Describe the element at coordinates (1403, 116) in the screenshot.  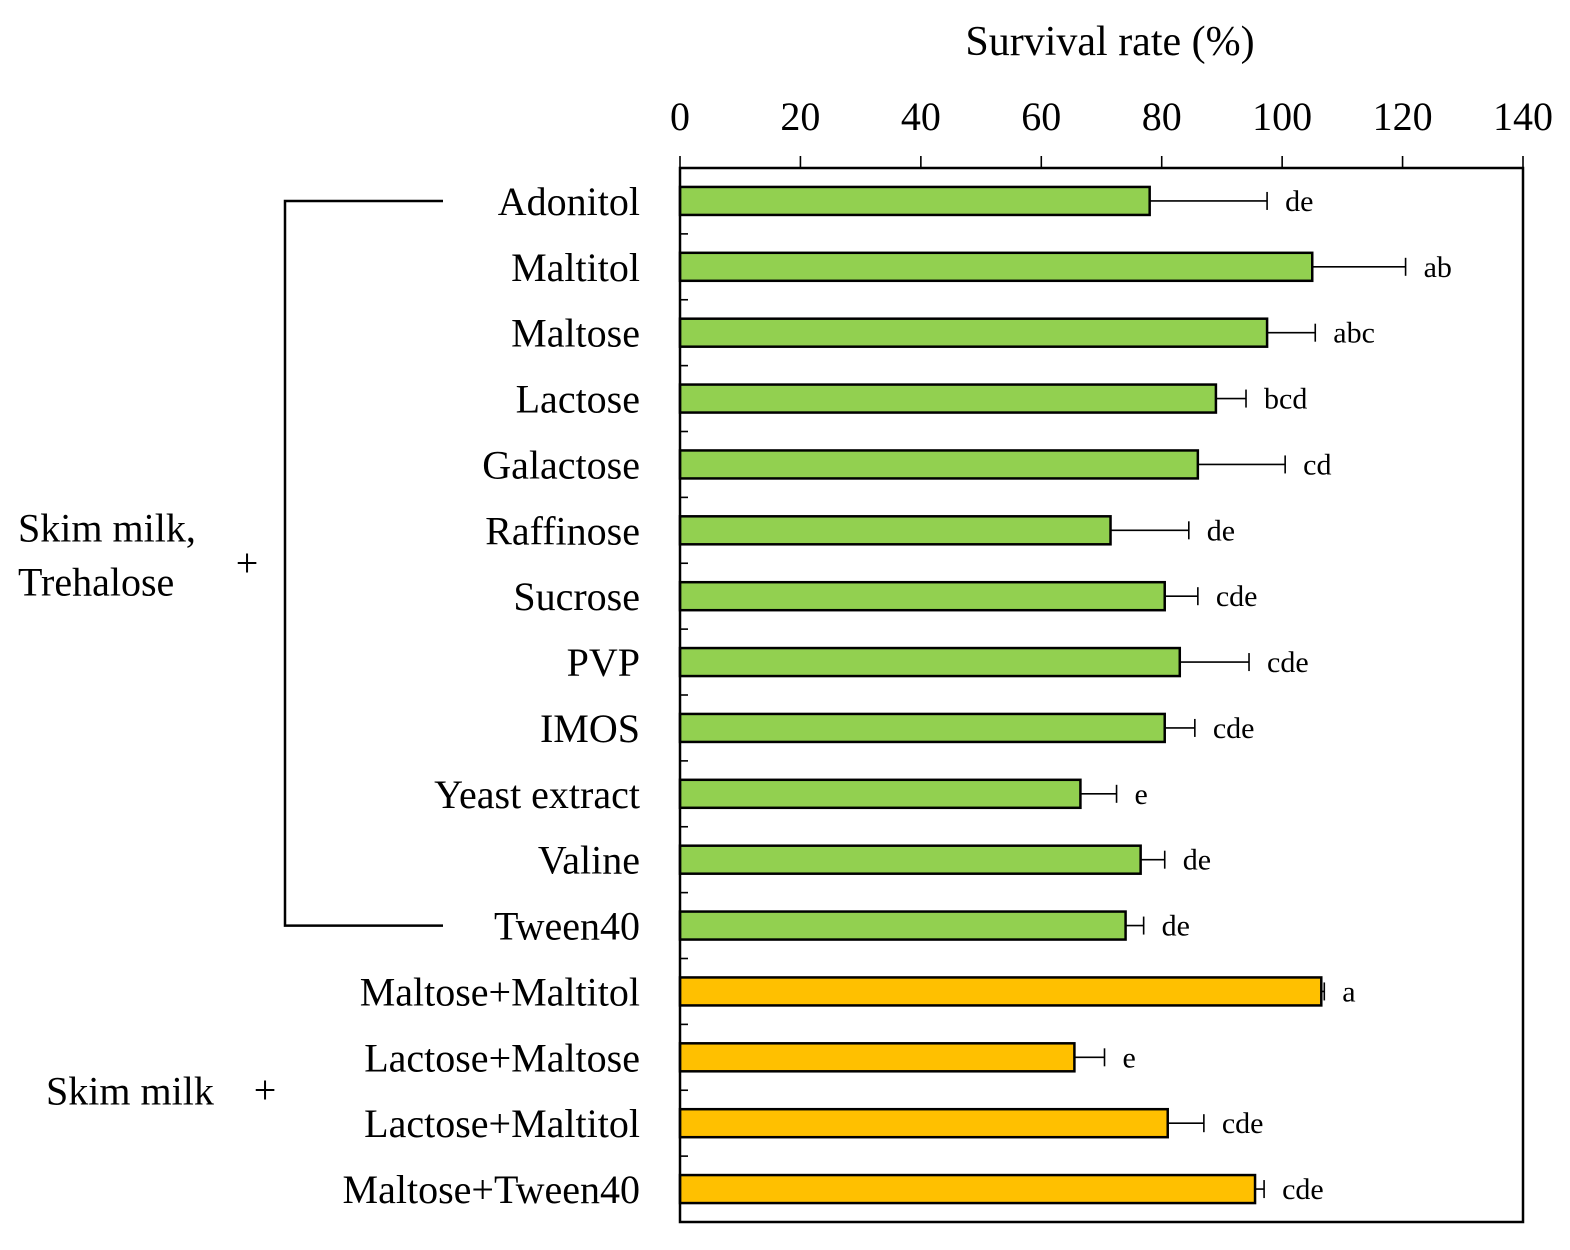
I see `x-tick-label-120: 120` at that location.